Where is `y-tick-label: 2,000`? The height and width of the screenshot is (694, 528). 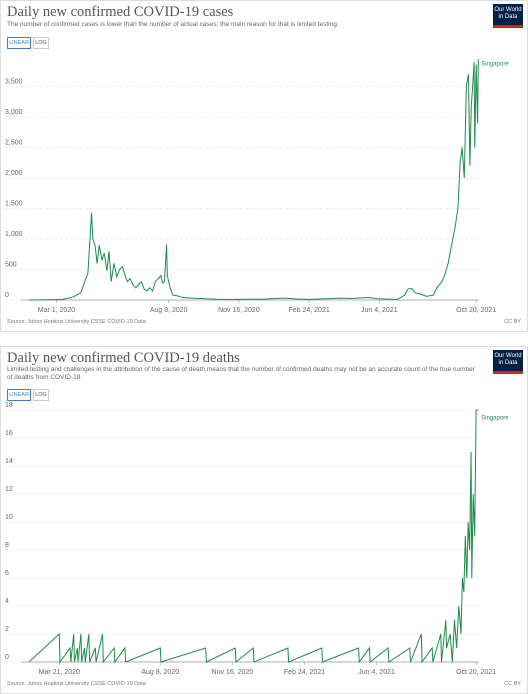 y-tick-label: 2,000 is located at coordinates (14, 173).